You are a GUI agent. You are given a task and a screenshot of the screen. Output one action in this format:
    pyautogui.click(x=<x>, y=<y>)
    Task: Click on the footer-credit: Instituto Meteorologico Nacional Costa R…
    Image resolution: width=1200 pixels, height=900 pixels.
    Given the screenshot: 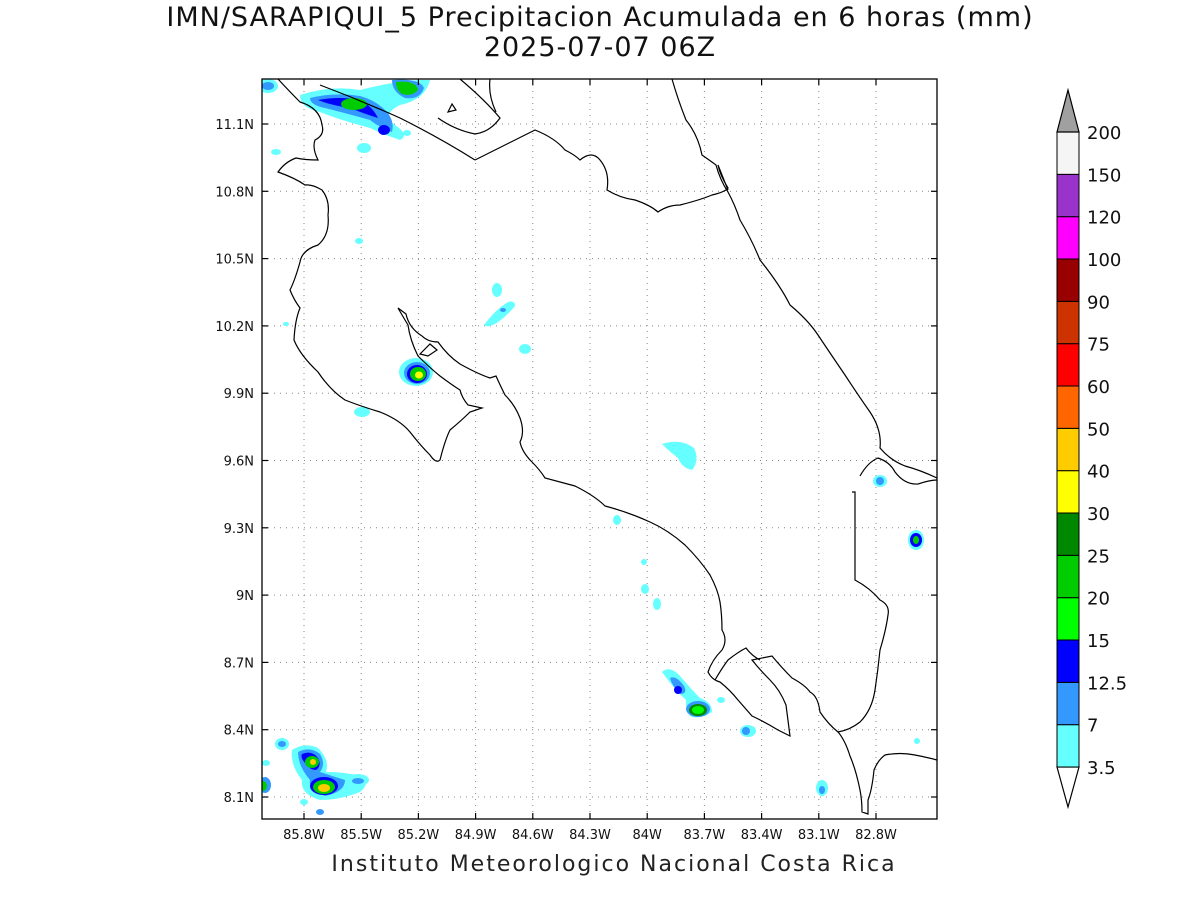 What is the action you would take?
    pyautogui.click(x=614, y=864)
    